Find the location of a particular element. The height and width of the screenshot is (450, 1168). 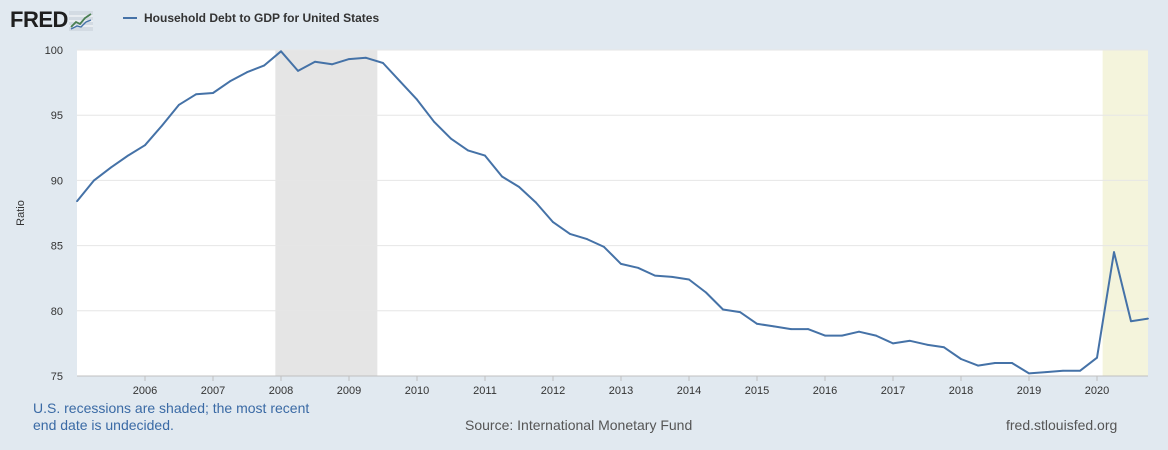

y-tick-label: 75 is located at coordinates (57, 377).